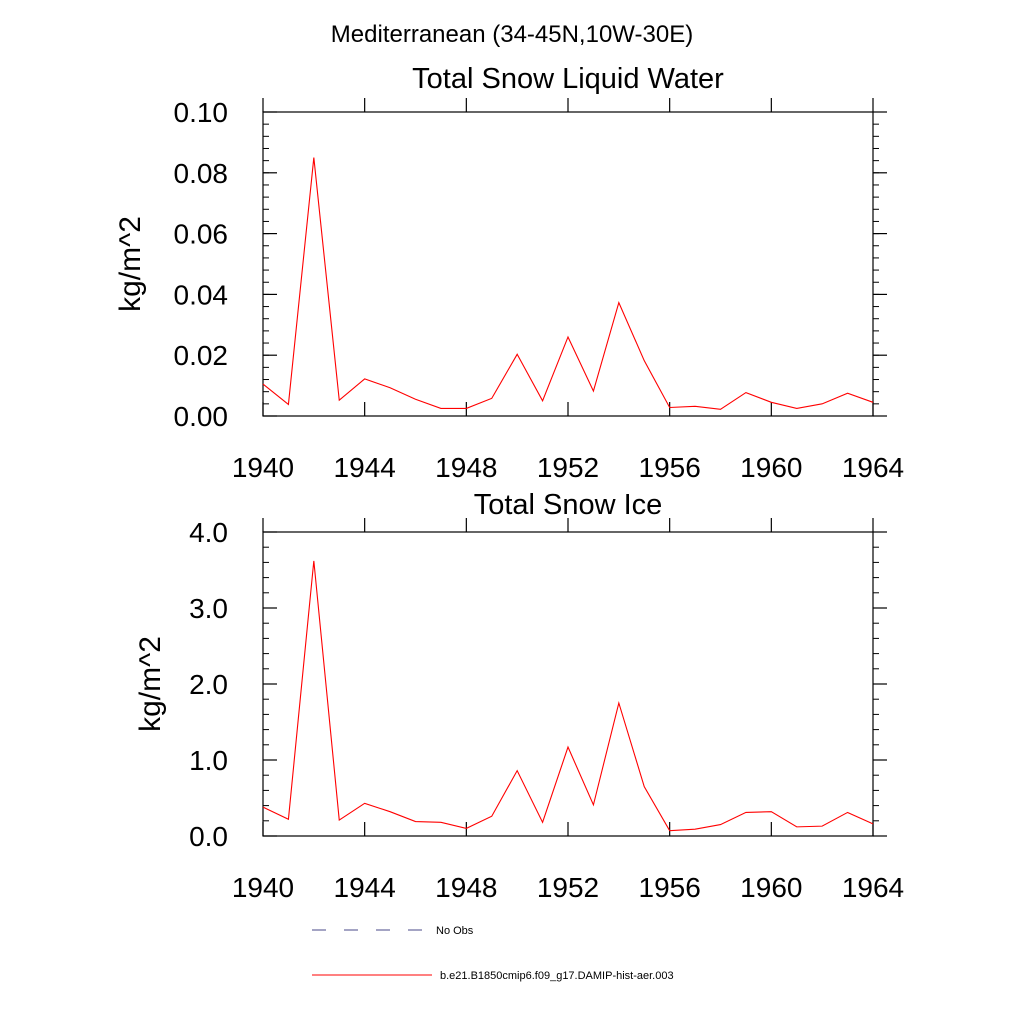  What do you see at coordinates (208, 684) in the screenshot?
I see `y-tick-label: 2.0` at bounding box center [208, 684].